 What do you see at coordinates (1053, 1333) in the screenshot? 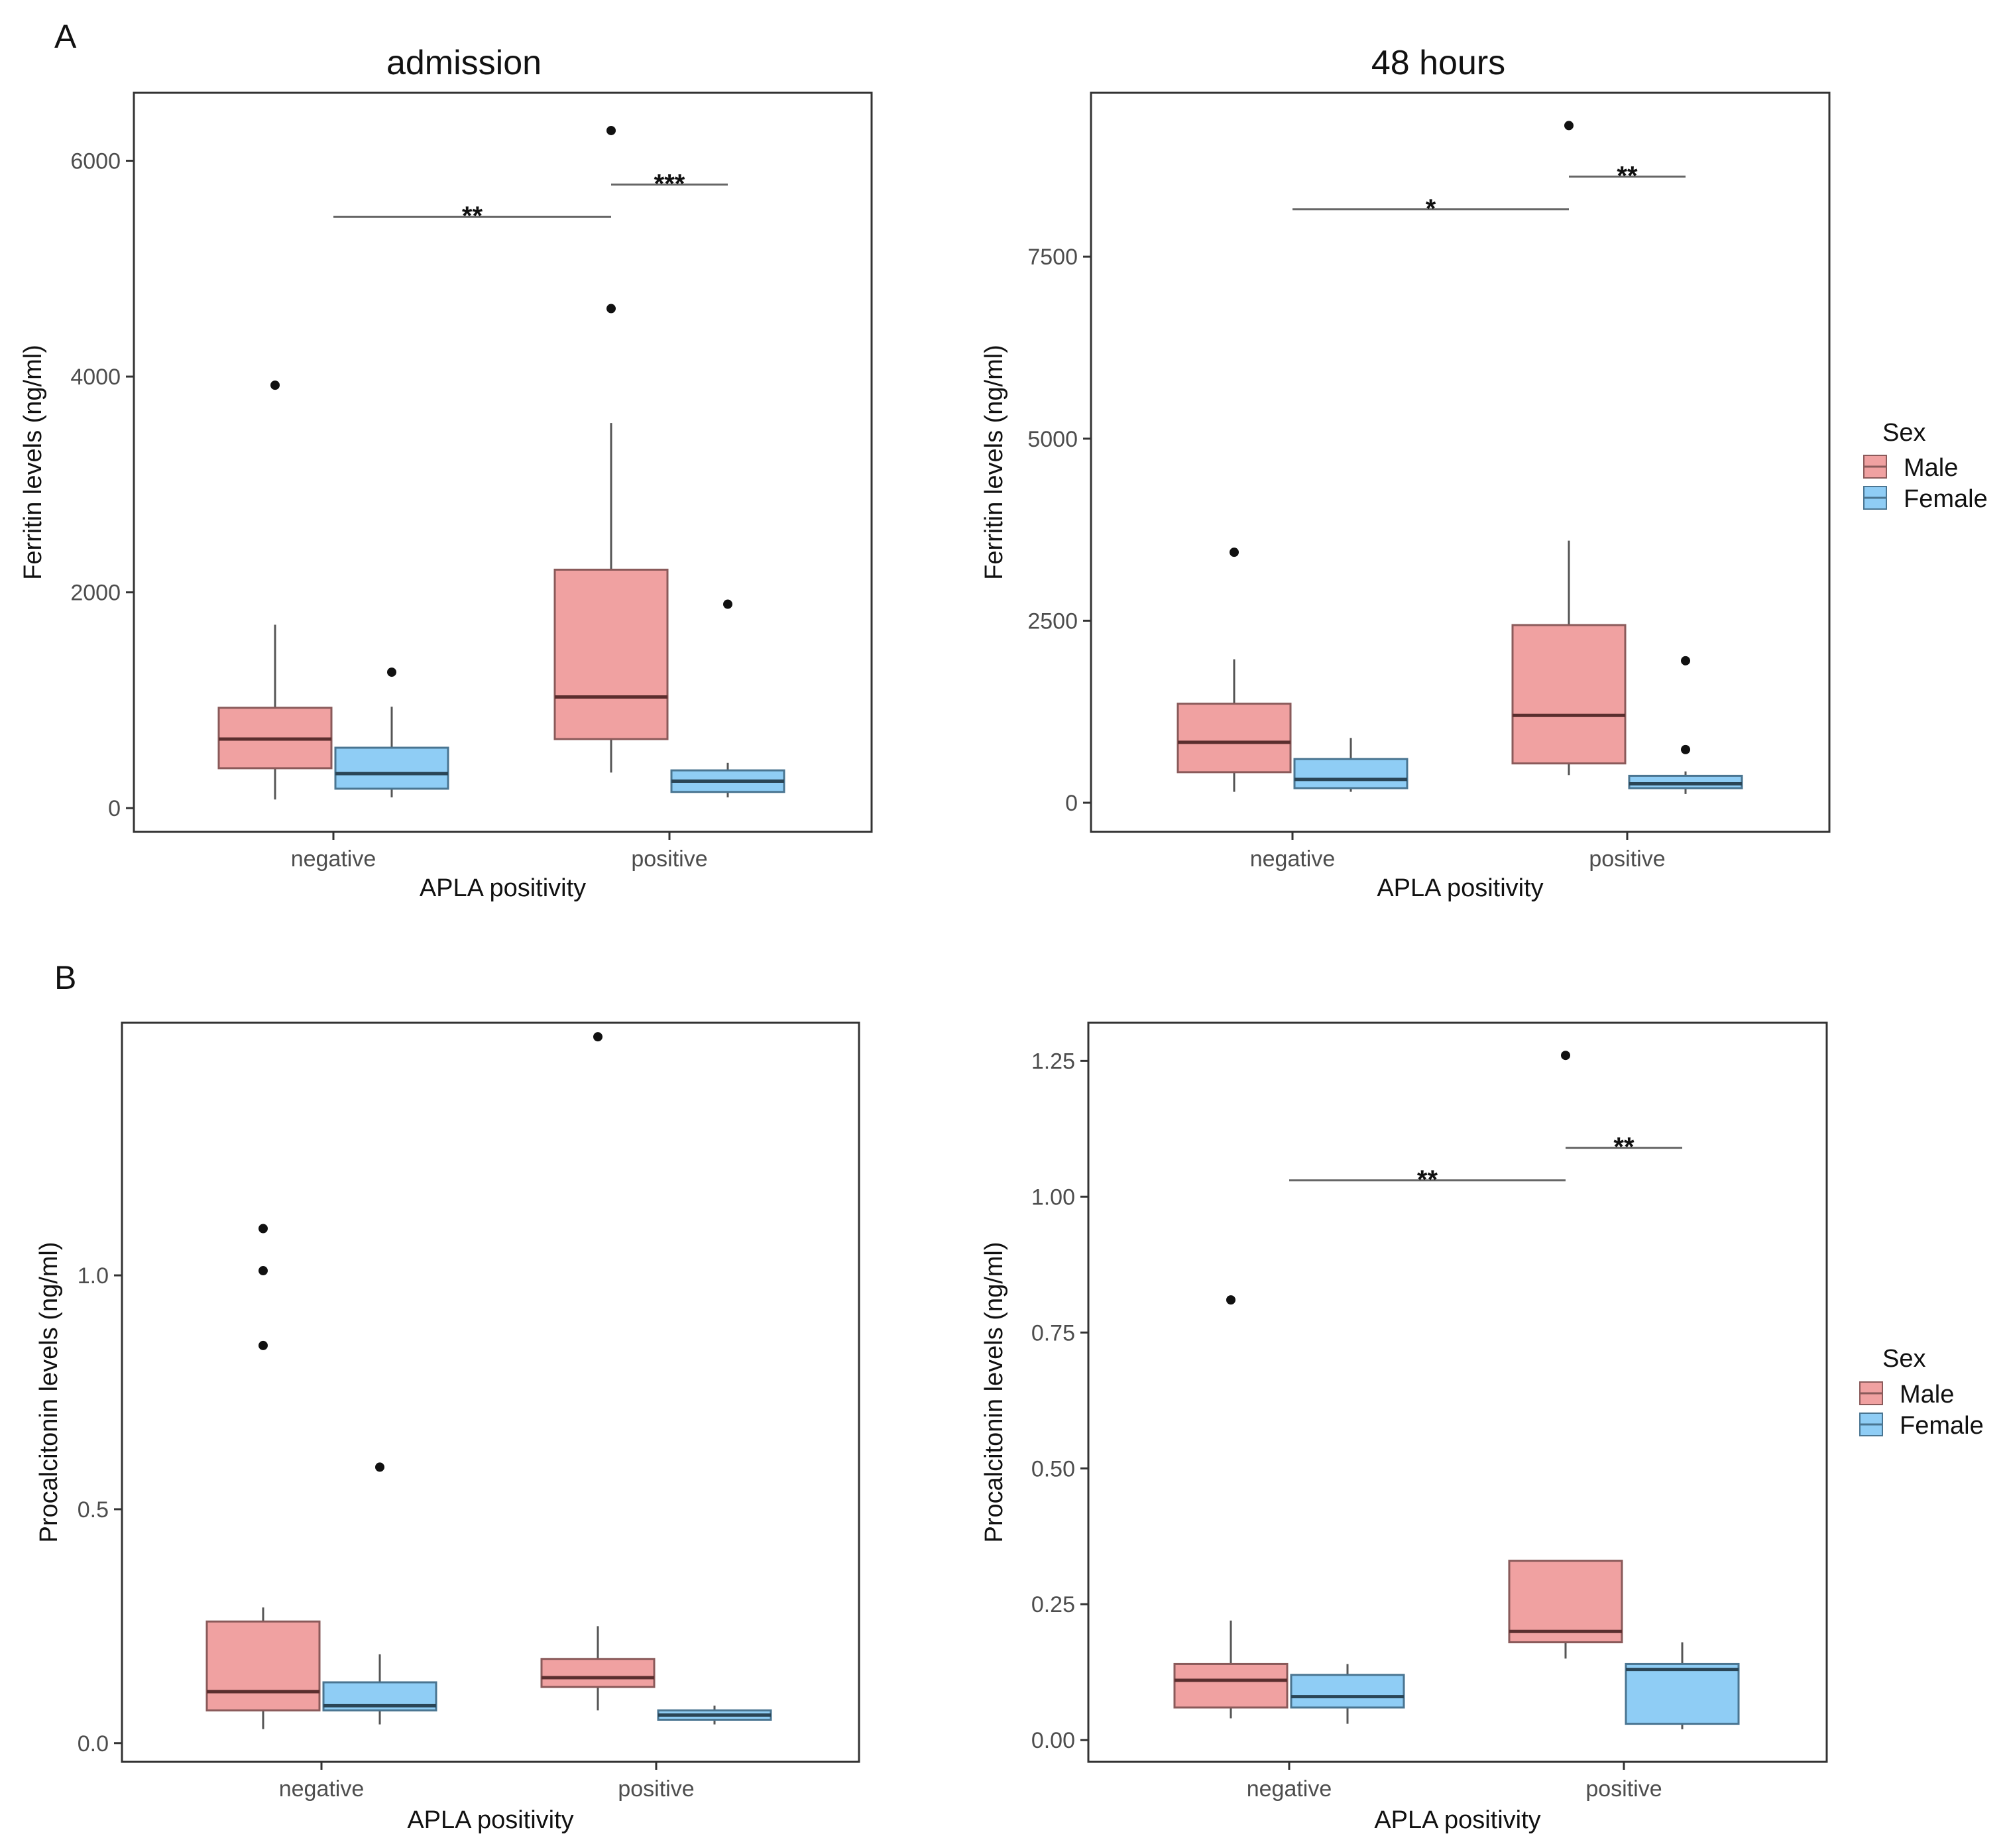
I see `y-tick-label: 0.75` at bounding box center [1053, 1333].